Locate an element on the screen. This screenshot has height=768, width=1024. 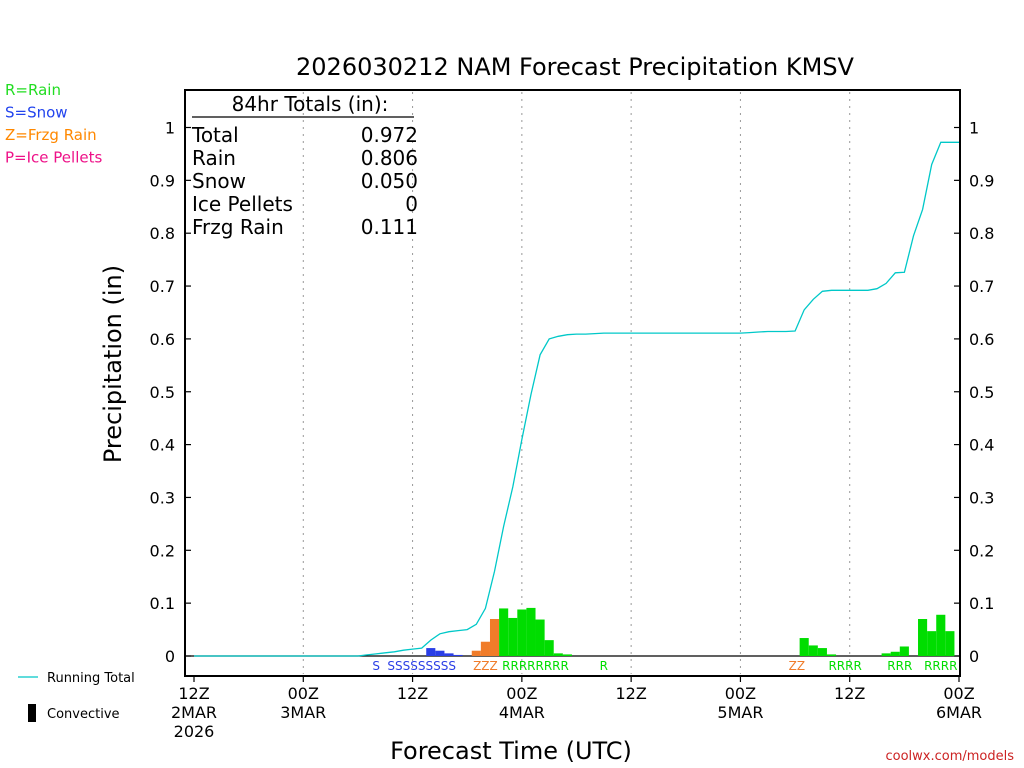
type-marker: ZZZ is located at coordinates (485, 666).